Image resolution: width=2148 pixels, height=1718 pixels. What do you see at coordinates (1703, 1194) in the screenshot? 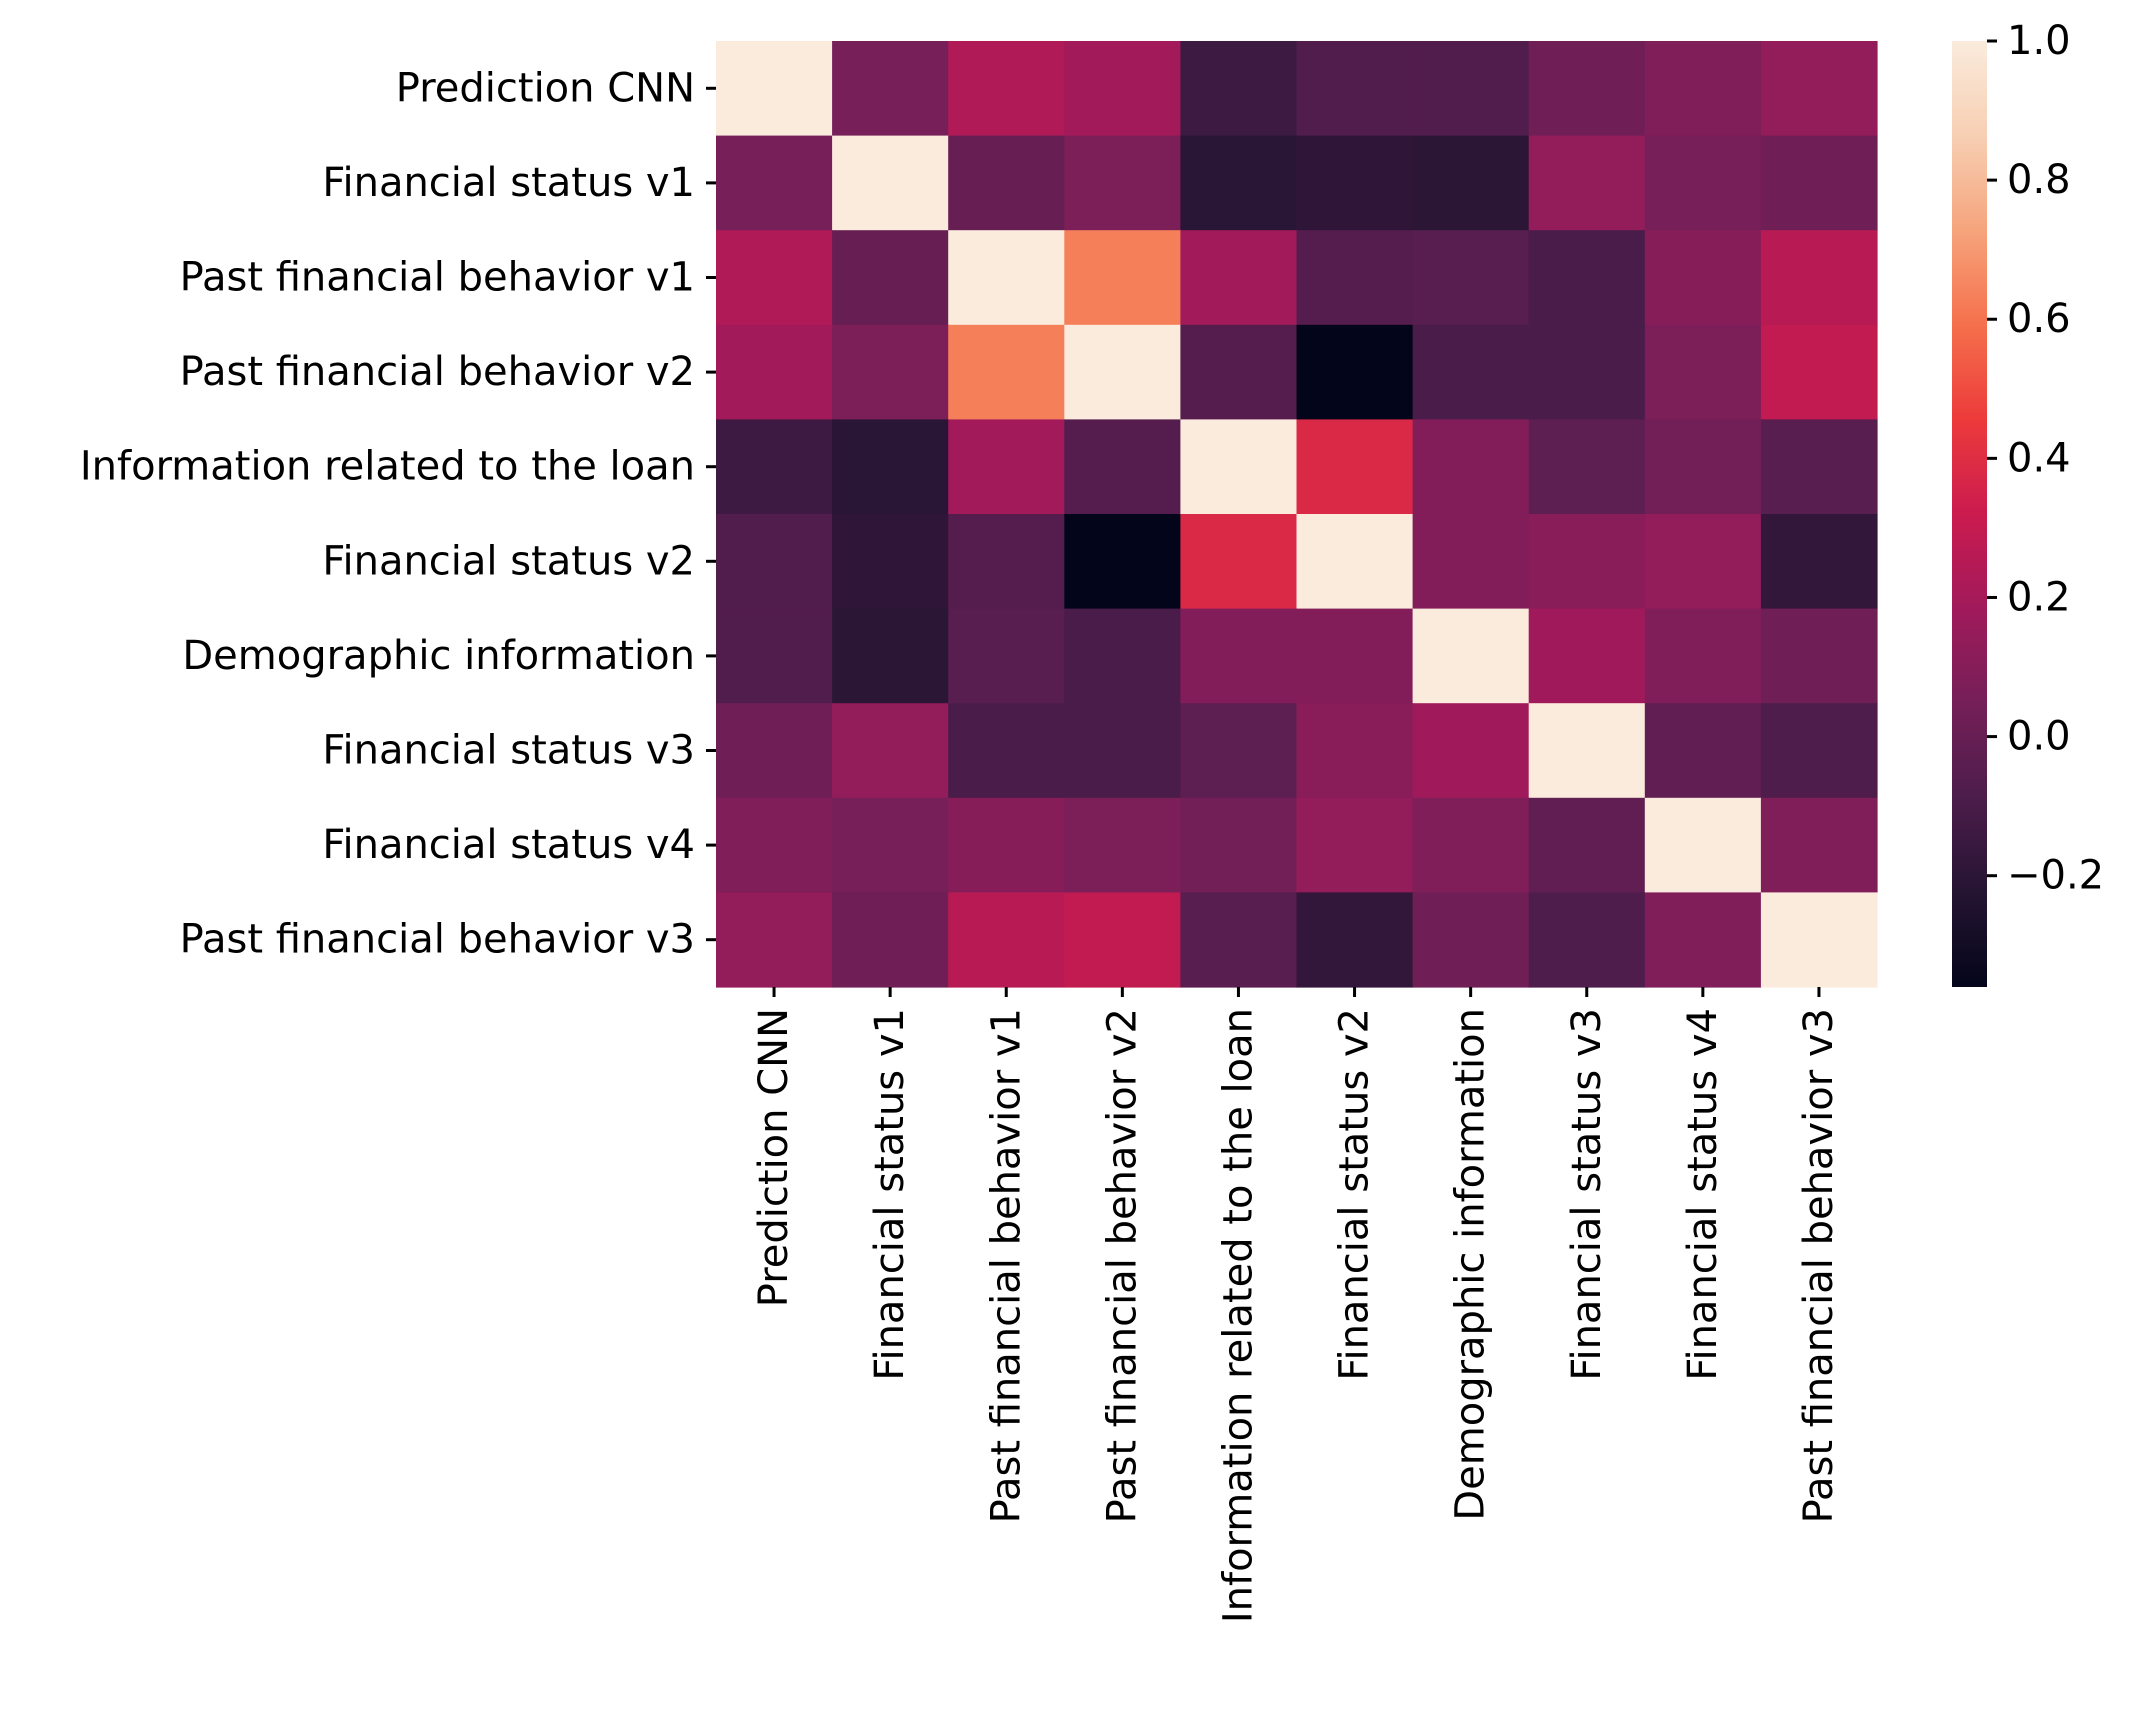
I see `x-tick-label: Financial status v4` at bounding box center [1703, 1194].